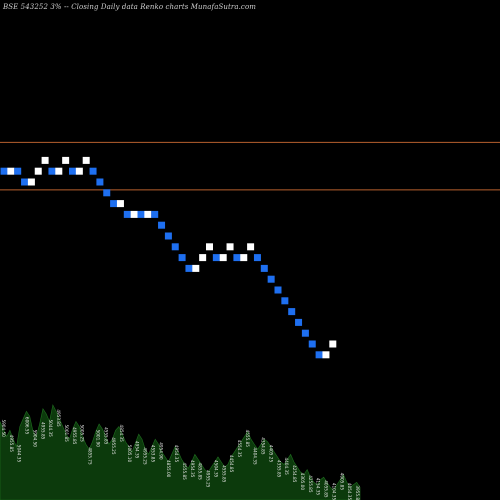  Describe the element at coordinates (90, 456) in the screenshot. I see `volume-label: 4855.75` at that location.